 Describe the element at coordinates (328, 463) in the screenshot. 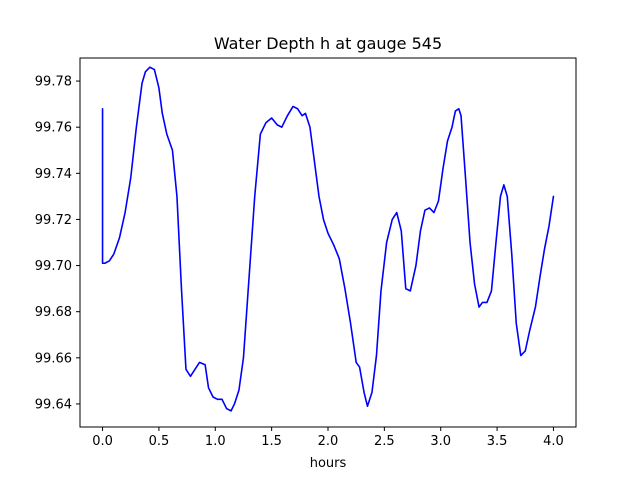

I see `x-axis-label: hours` at that location.